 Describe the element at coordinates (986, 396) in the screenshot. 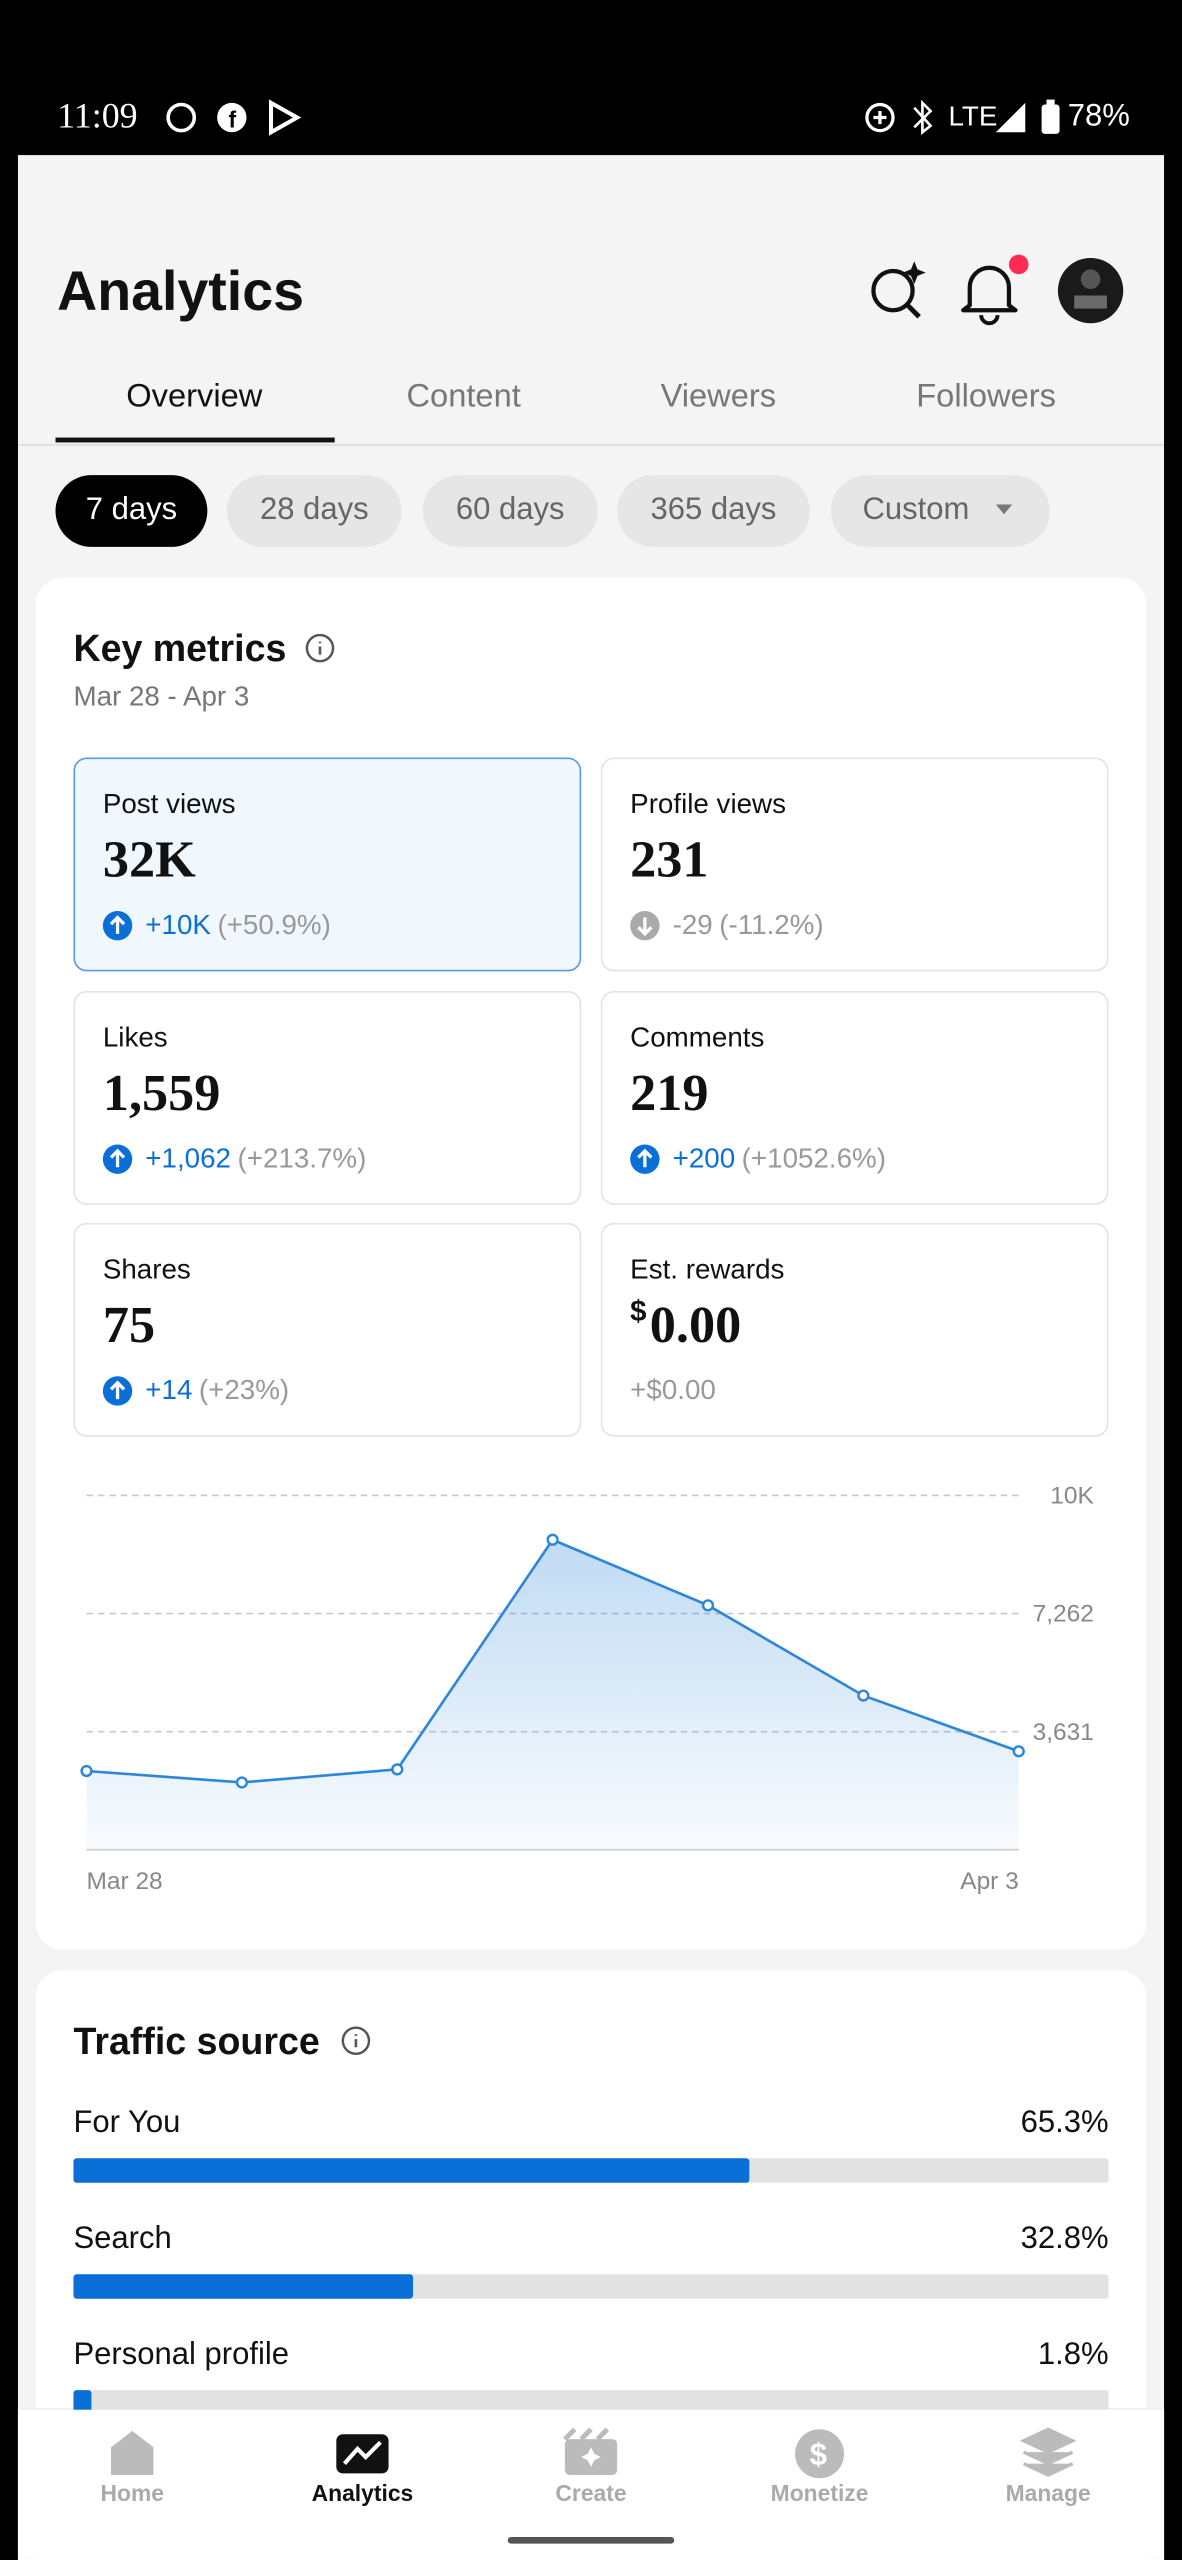

I see `tab: Followers` at that location.